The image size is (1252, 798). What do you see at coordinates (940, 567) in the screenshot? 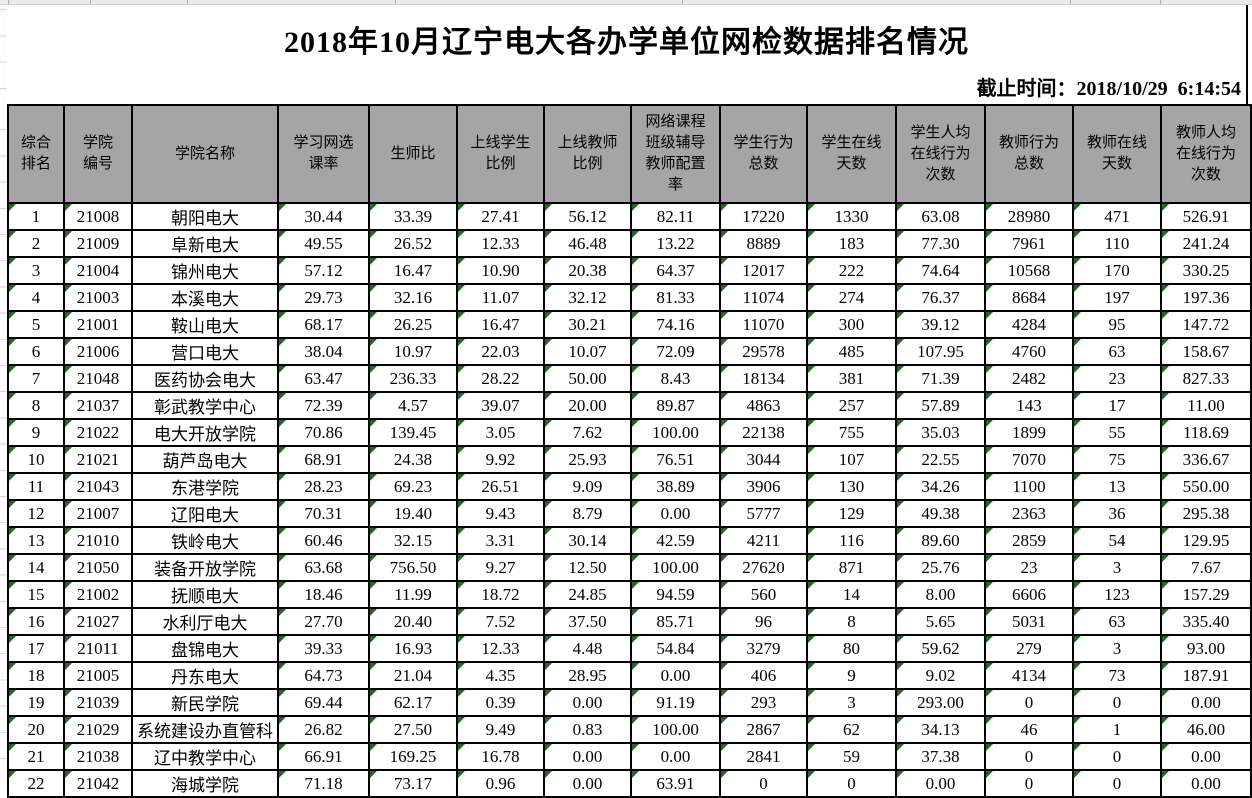
I see `cell-student-avg-online-behaviors: 25.76` at bounding box center [940, 567].